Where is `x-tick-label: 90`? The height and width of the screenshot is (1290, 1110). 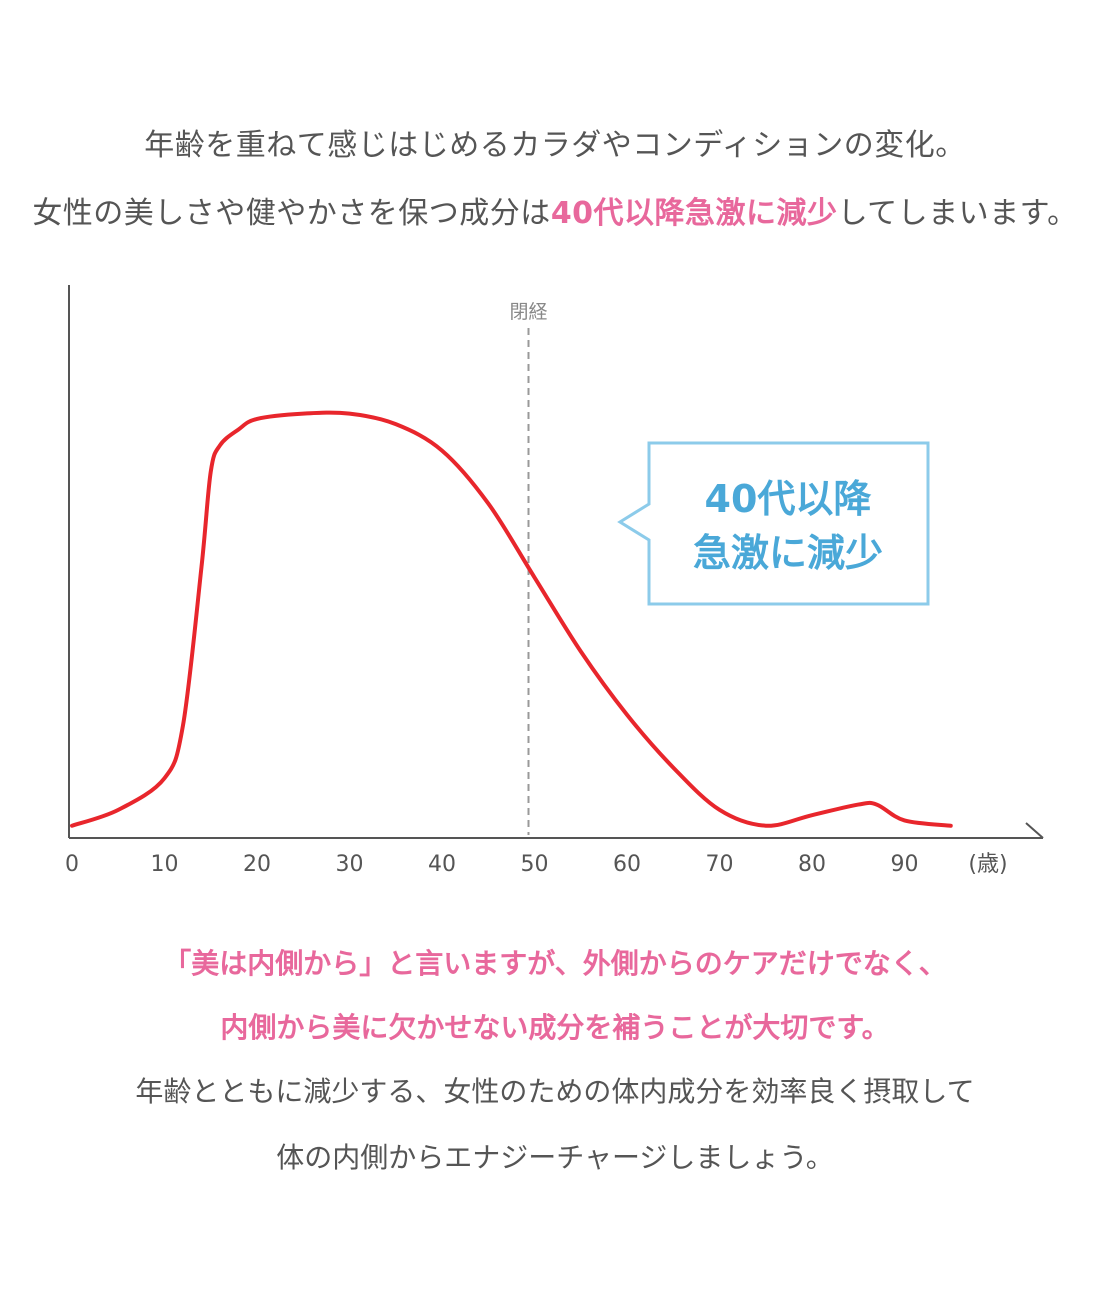 x-tick-label: 90 is located at coordinates (905, 864).